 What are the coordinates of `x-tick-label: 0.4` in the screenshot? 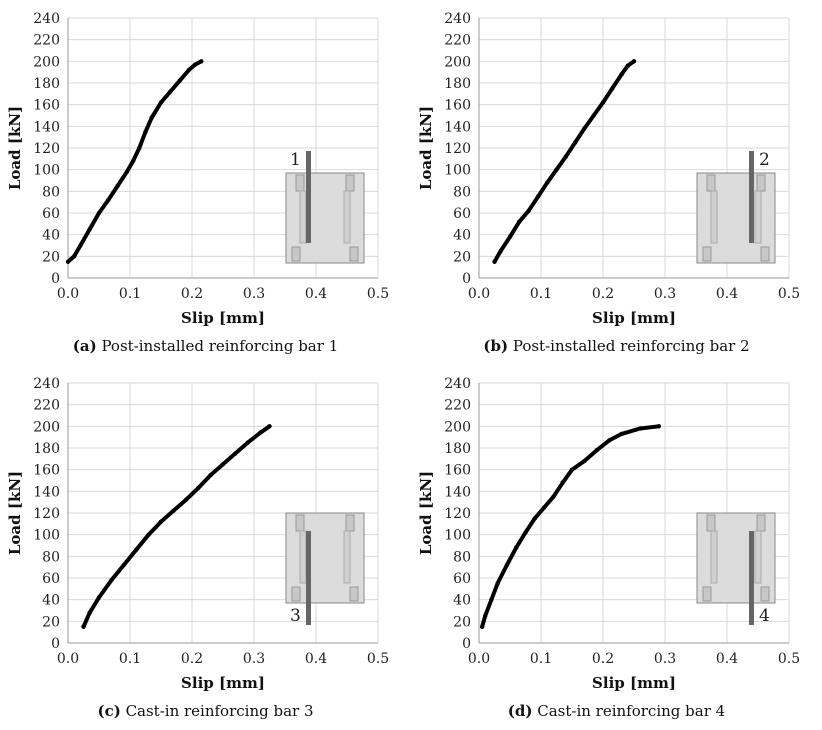 It's located at (316, 294).